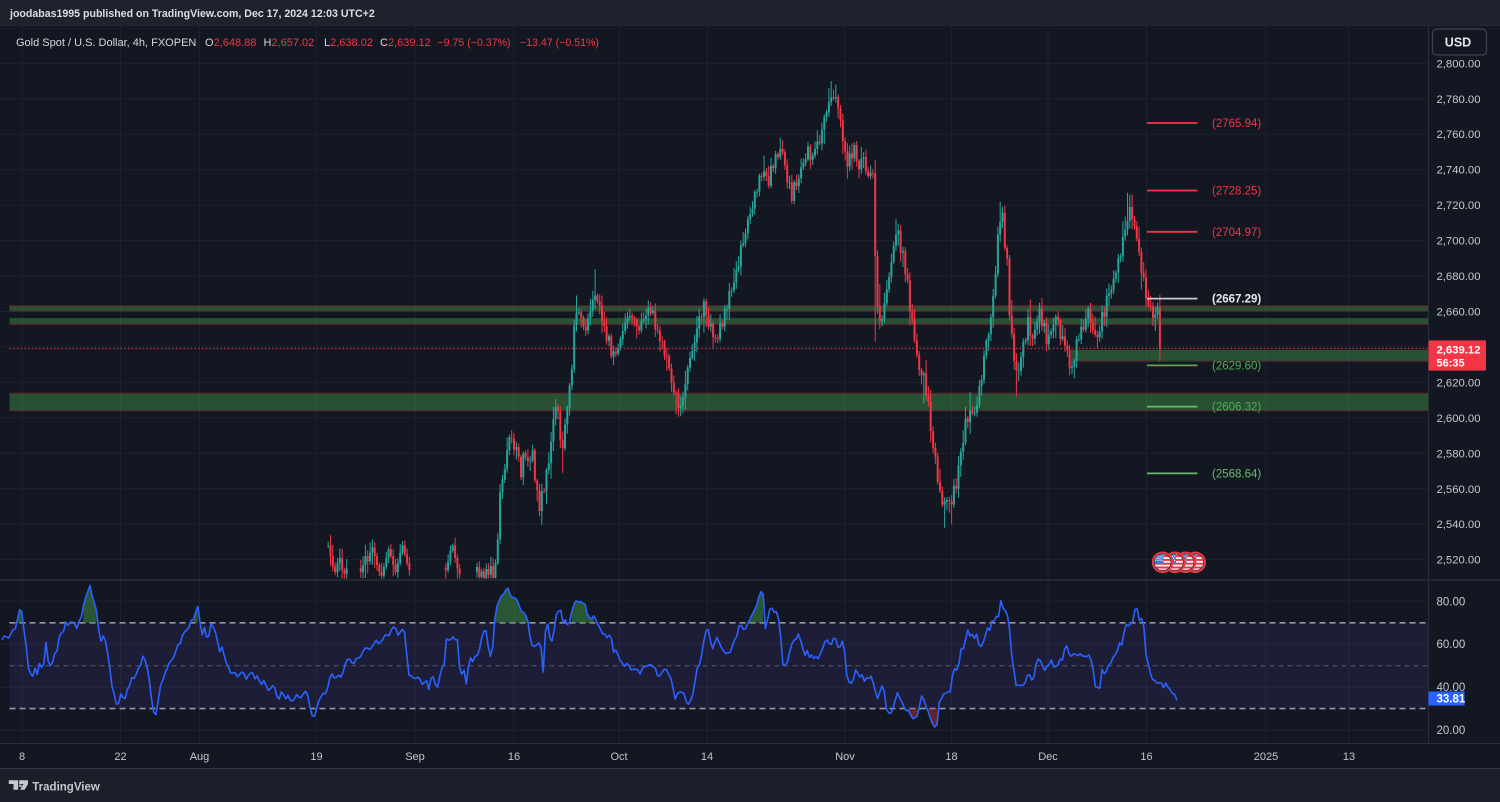 This screenshot has height=802, width=1500. Describe the element at coordinates (1236, 408) in the screenshot. I see `svg-text: (2606.32)` at that location.